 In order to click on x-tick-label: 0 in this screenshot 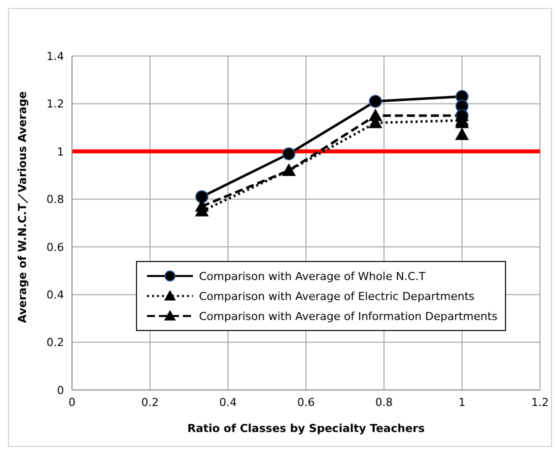, I will do `click(72, 402)`.